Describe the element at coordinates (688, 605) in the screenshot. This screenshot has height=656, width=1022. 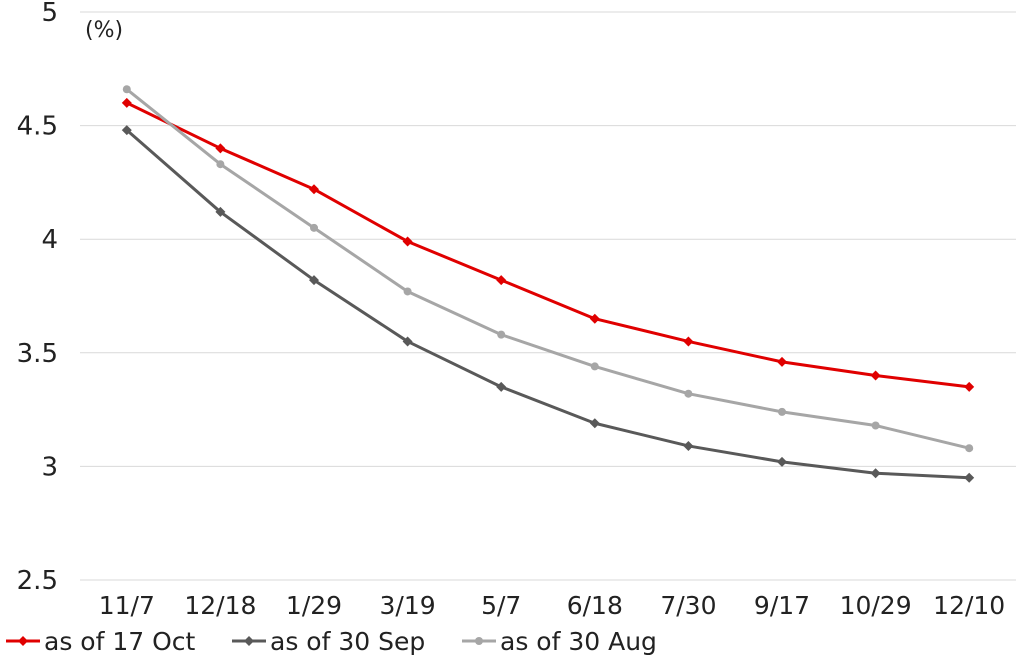
I see `x-tick-label: 7/30` at that location.